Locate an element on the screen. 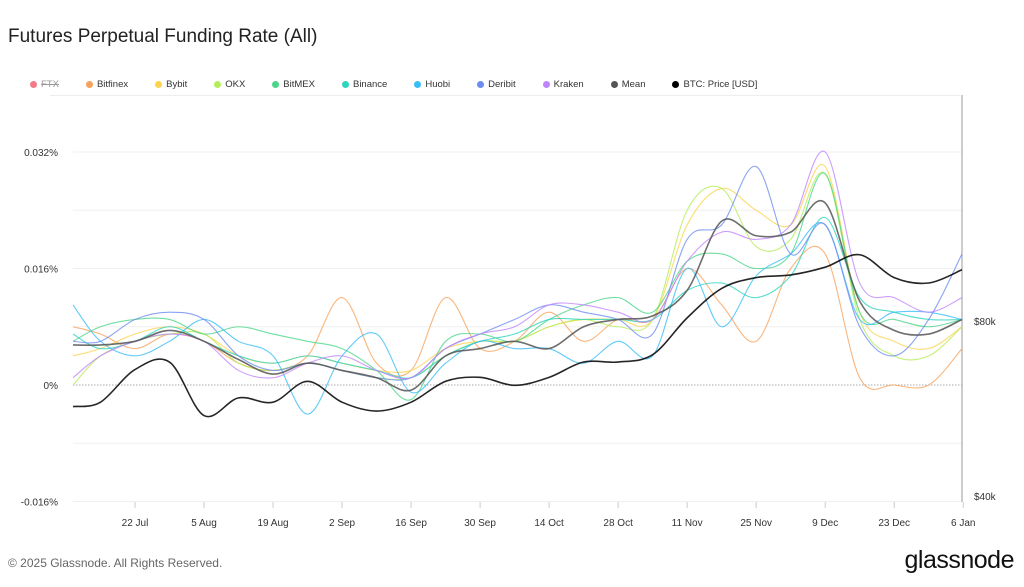  legend-label: Deribit is located at coordinates (502, 84).